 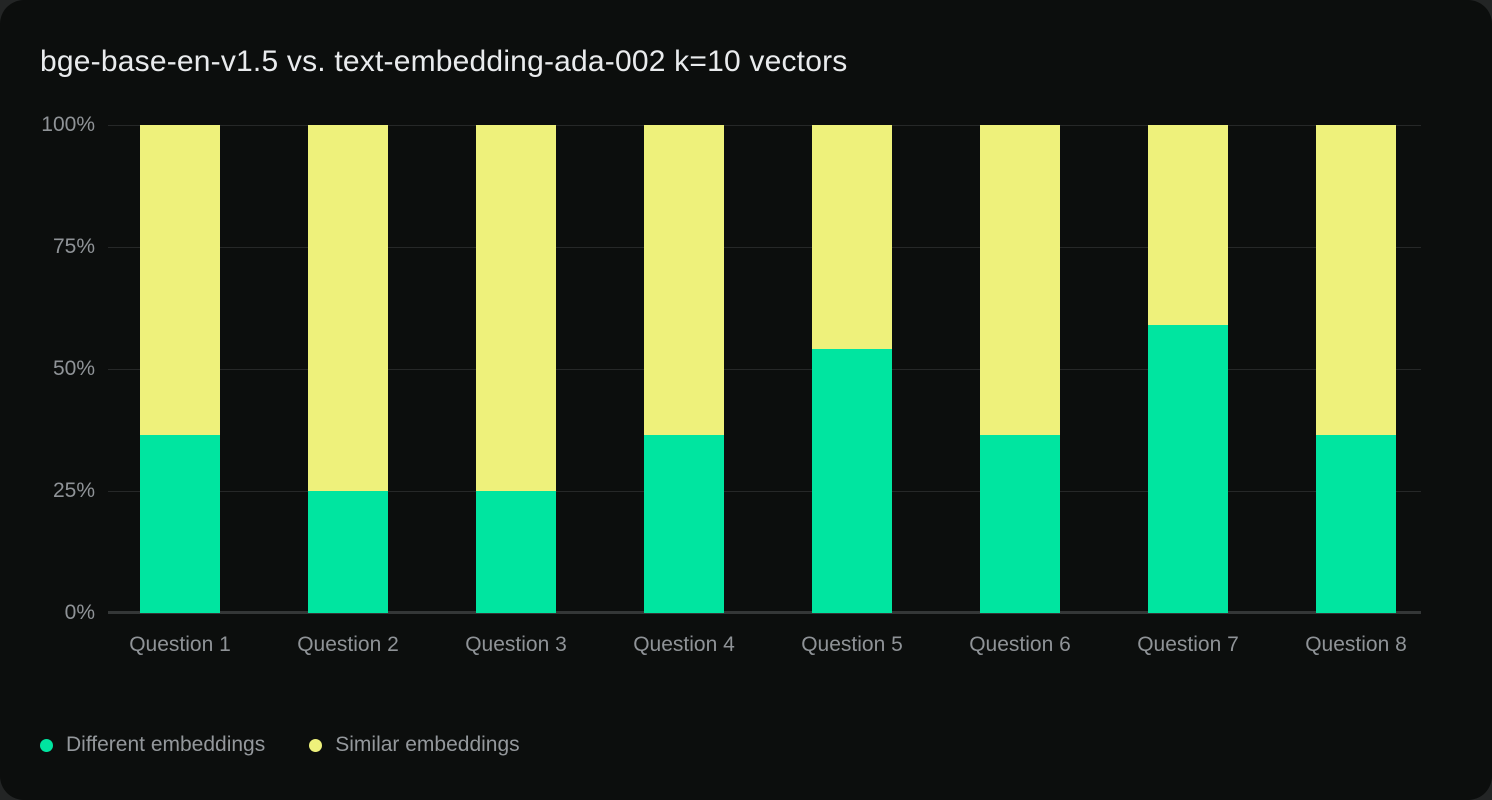 What do you see at coordinates (1020, 644) in the screenshot?
I see `x-tick-label: Question 6` at bounding box center [1020, 644].